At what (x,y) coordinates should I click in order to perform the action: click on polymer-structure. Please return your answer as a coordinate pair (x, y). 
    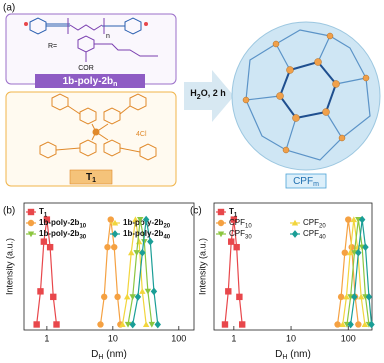
    Looking at the image, I should click on (85, 39).